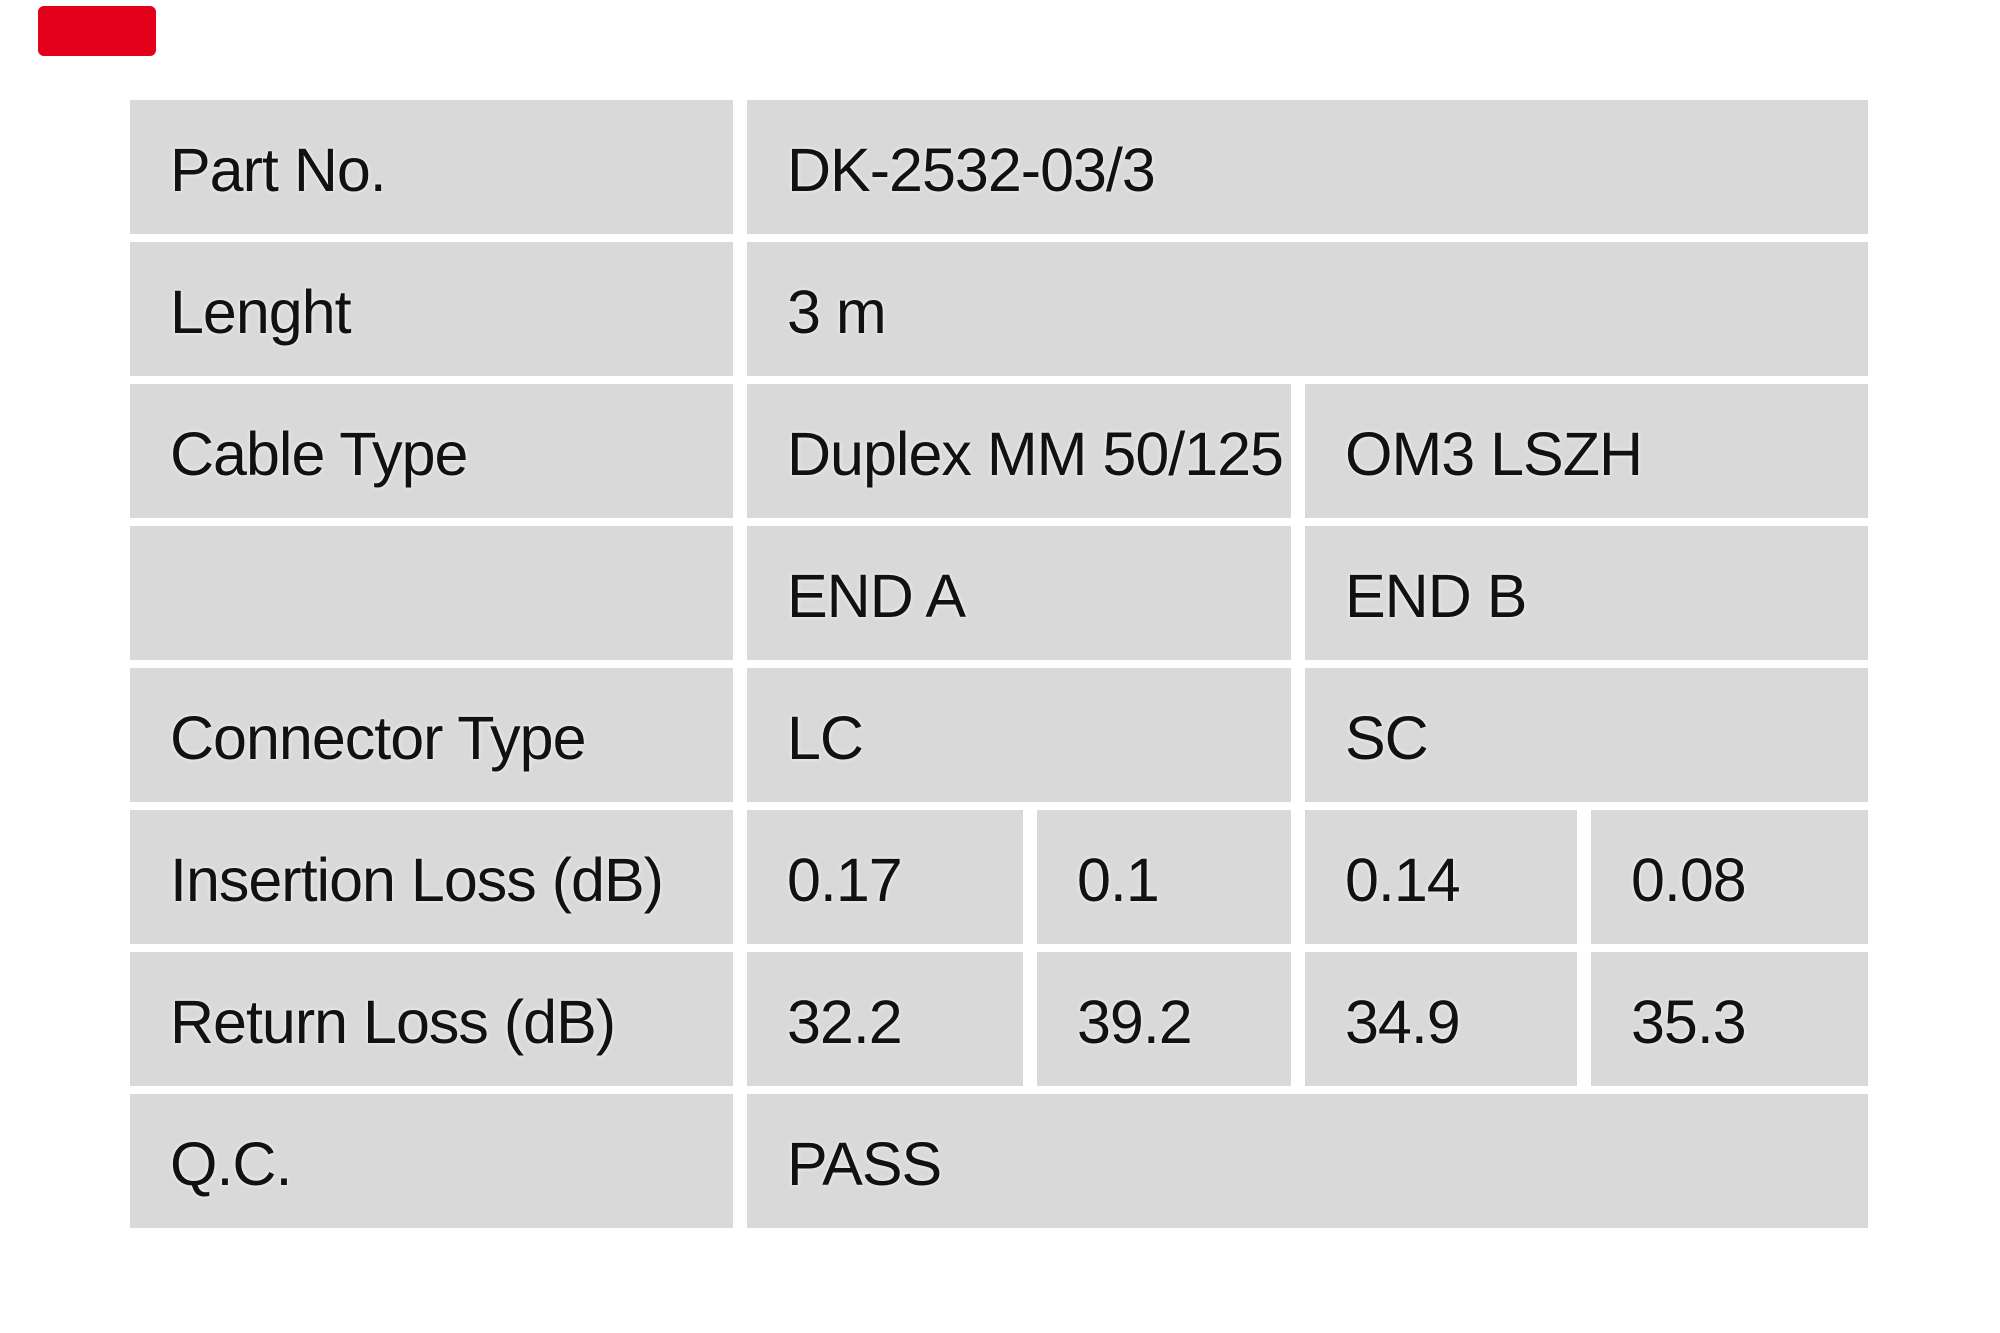 The width and height of the screenshot is (2000, 1333). Describe the element at coordinates (1019, 451) in the screenshot. I see `cable-type-value-a: Duplex MM 50/125` at that location.